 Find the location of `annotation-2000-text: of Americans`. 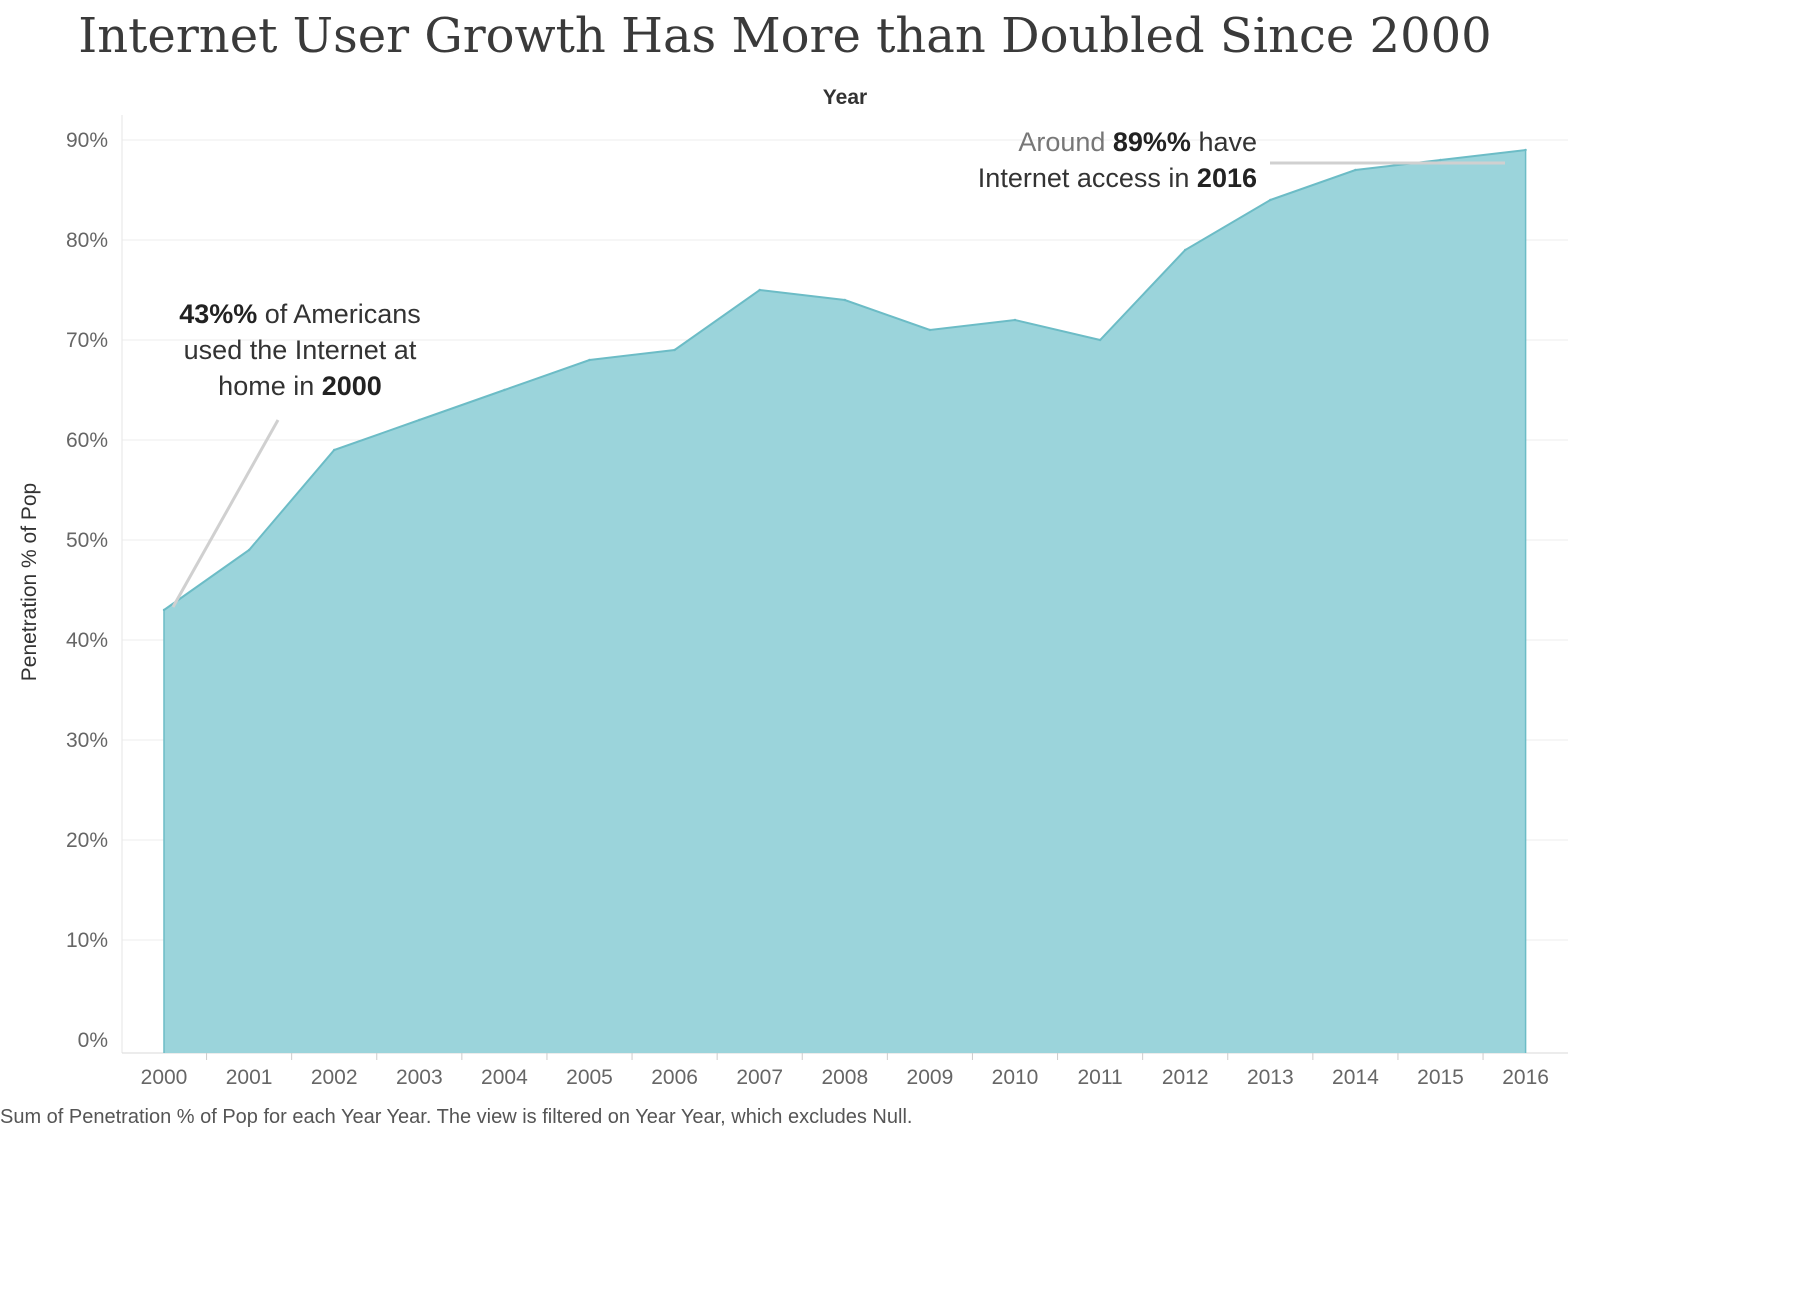

annotation-2000-text: of Americans is located at coordinates (339, 314).